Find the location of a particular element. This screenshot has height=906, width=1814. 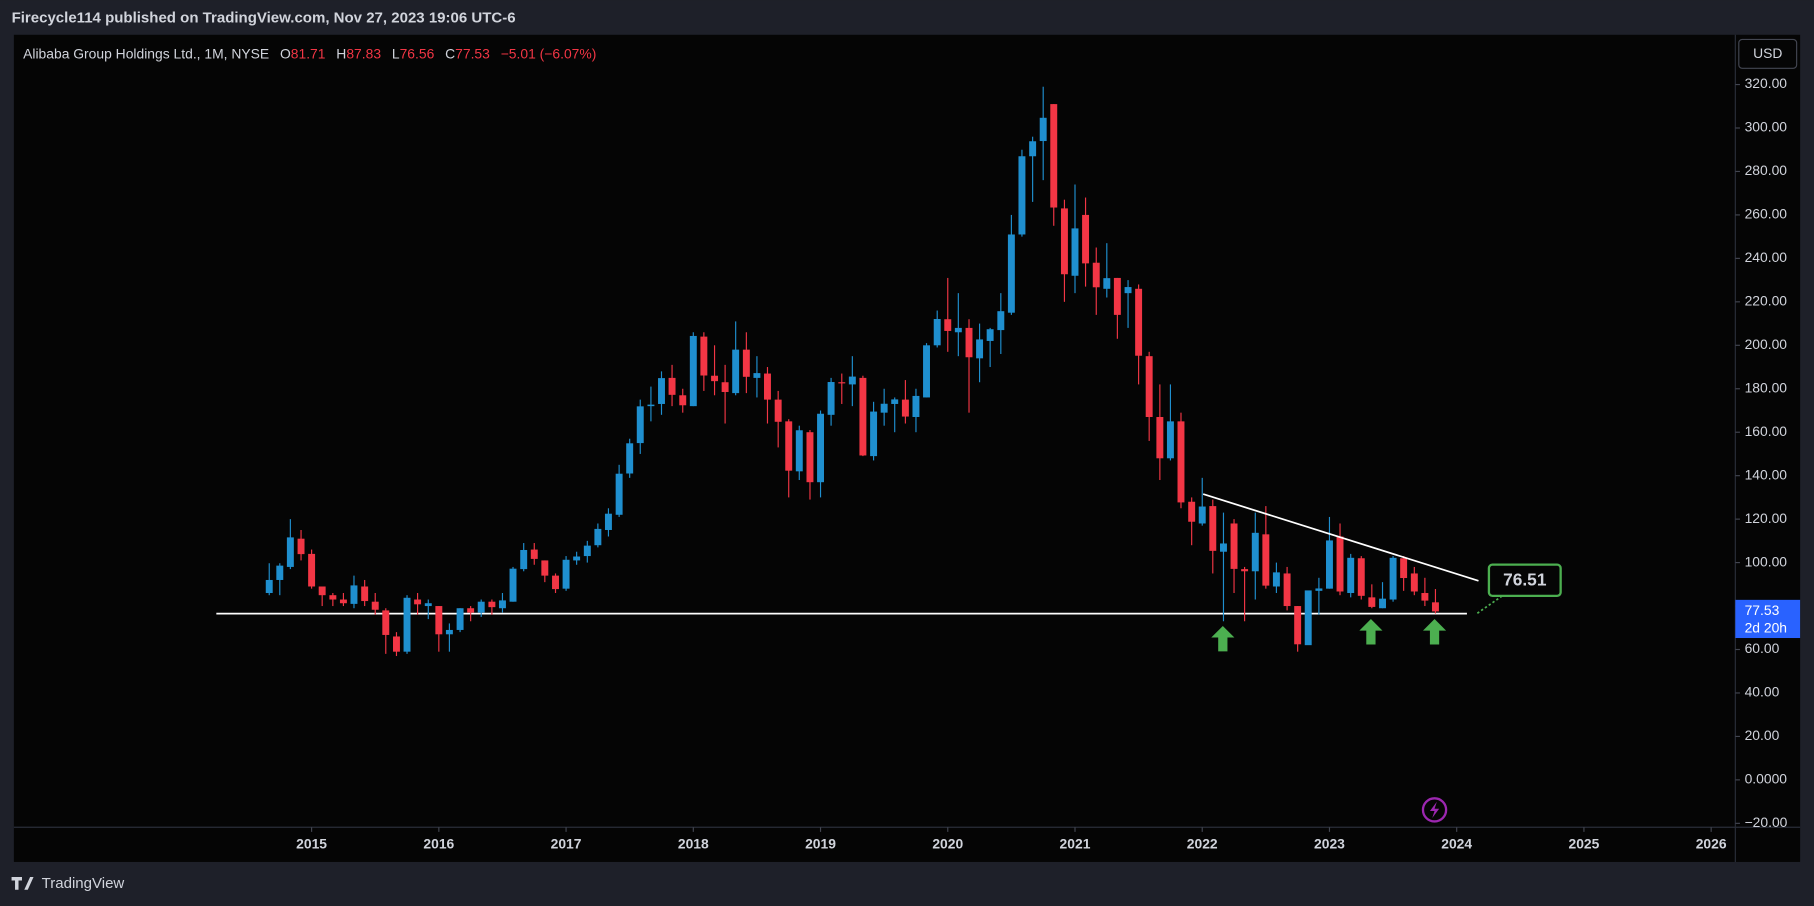

footer-logo is located at coordinates (22, 883).